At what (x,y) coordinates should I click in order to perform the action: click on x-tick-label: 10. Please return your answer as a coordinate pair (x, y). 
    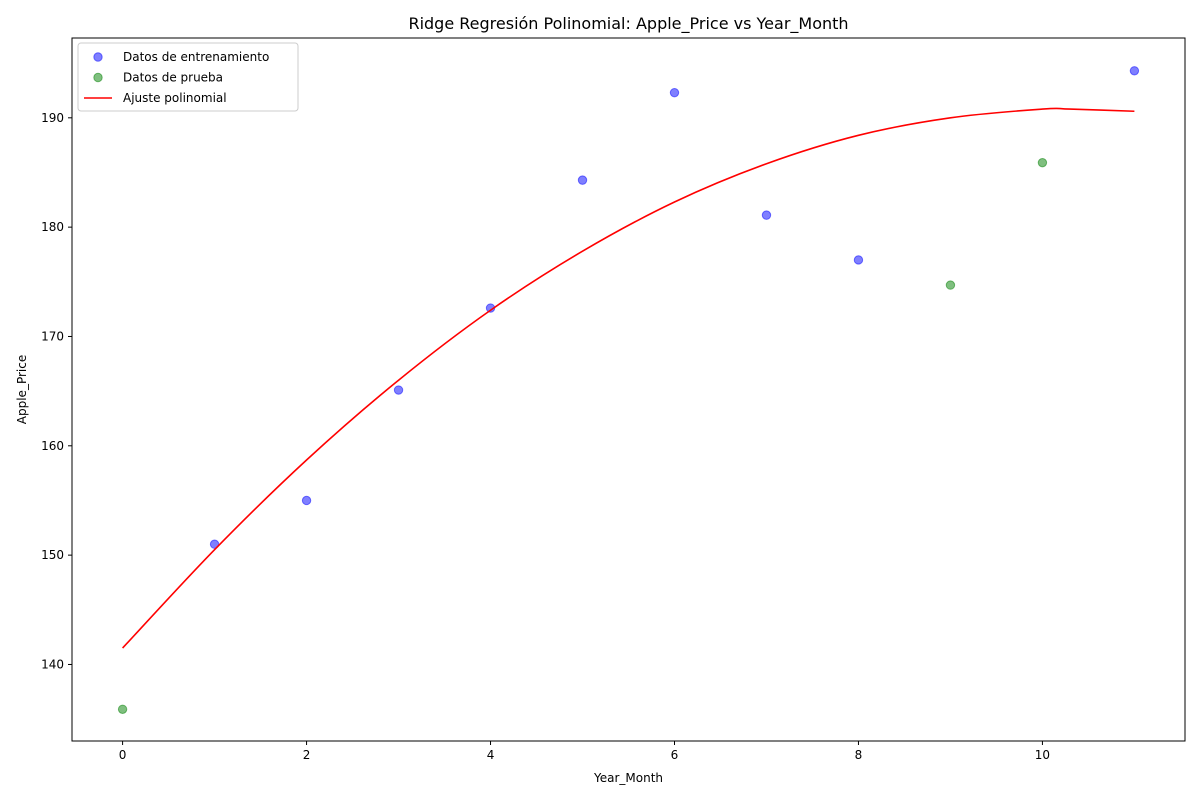
    Looking at the image, I should click on (1042, 755).